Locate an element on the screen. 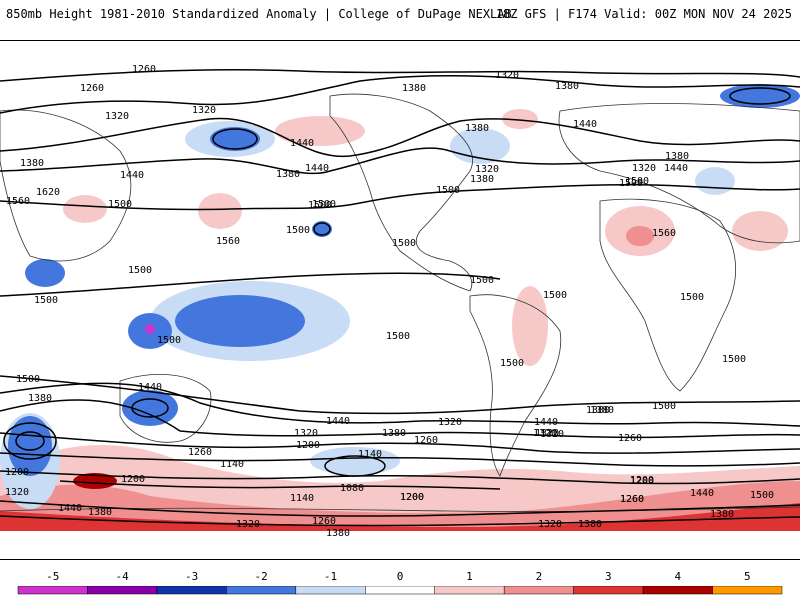 This screenshot has height=600, width=800. colorbar-tick-label: 4 is located at coordinates (678, 576).